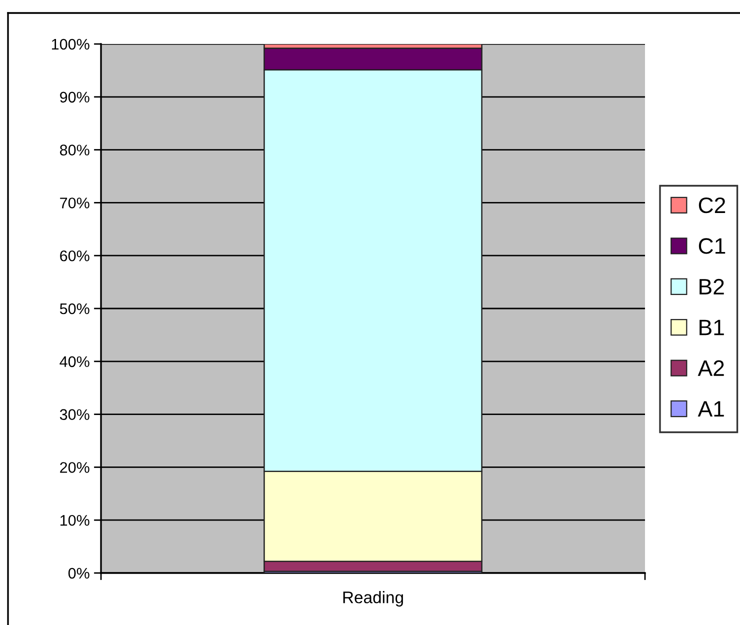  Describe the element at coordinates (71, 44) in the screenshot. I see `y-tick-label: 100%` at that location.